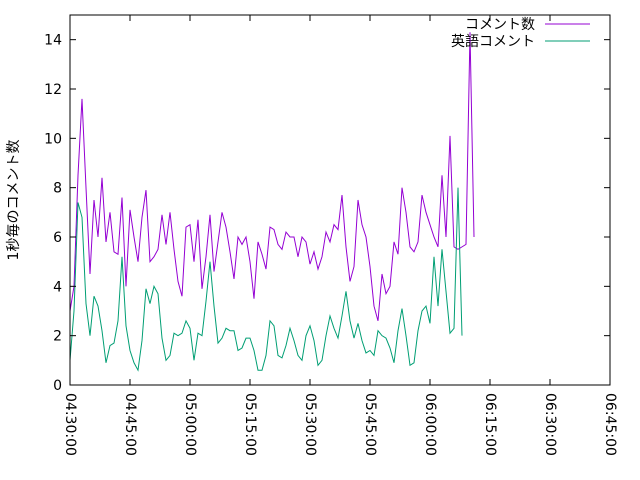  Describe the element at coordinates (190, 424) in the screenshot. I see `x-tick-label: 05:00:00` at that location.